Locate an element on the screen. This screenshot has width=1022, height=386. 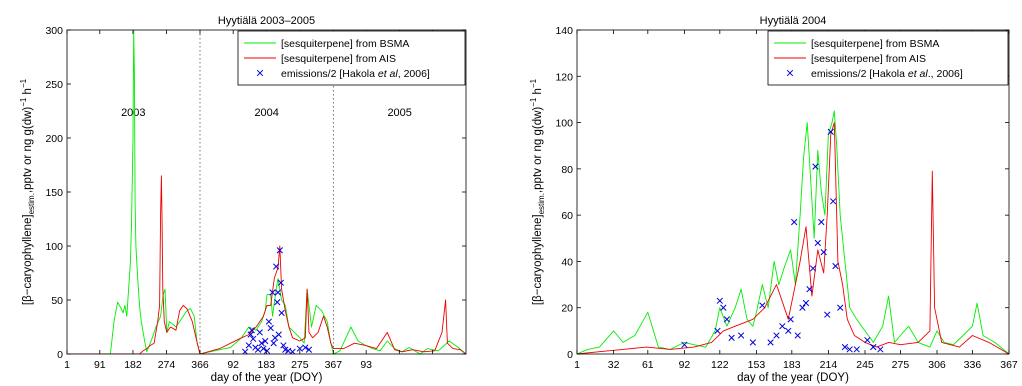
x-tick-label-214: 214 is located at coordinates (829, 365).